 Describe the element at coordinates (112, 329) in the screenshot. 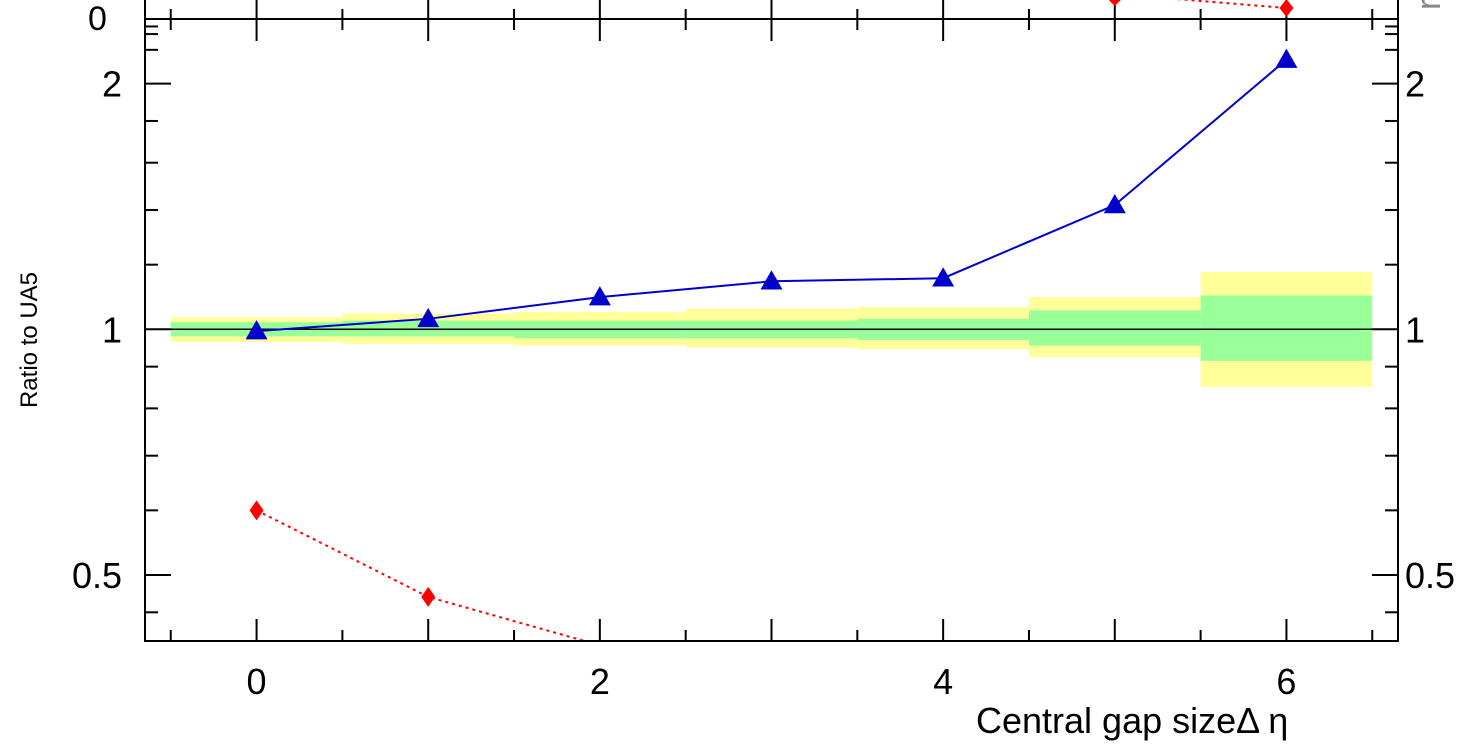

I see `y-tick-label: 1` at that location.